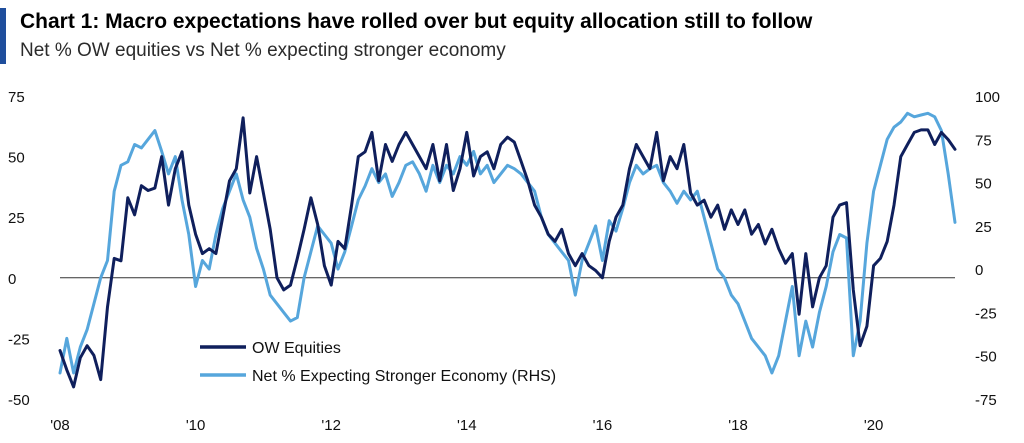  Describe the element at coordinates (3, 36) in the screenshot. I see `title-accent-bar` at that location.